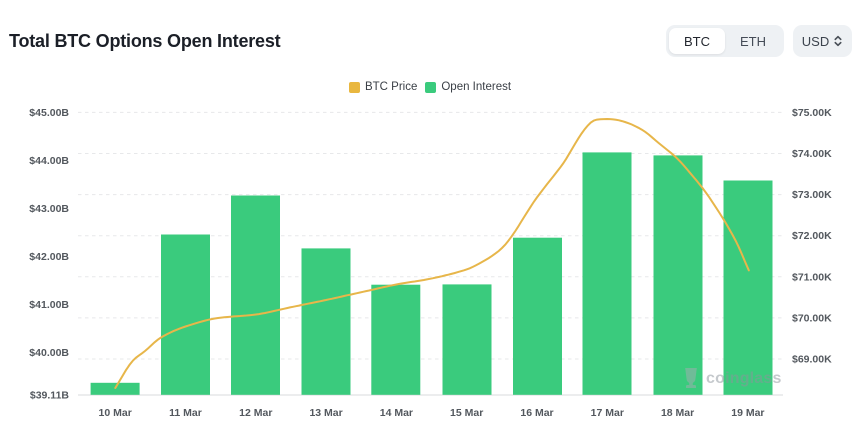 The image size is (860, 426). Describe the element at coordinates (466, 413) in the screenshot. I see `svg-text: 15 Mar` at that location.